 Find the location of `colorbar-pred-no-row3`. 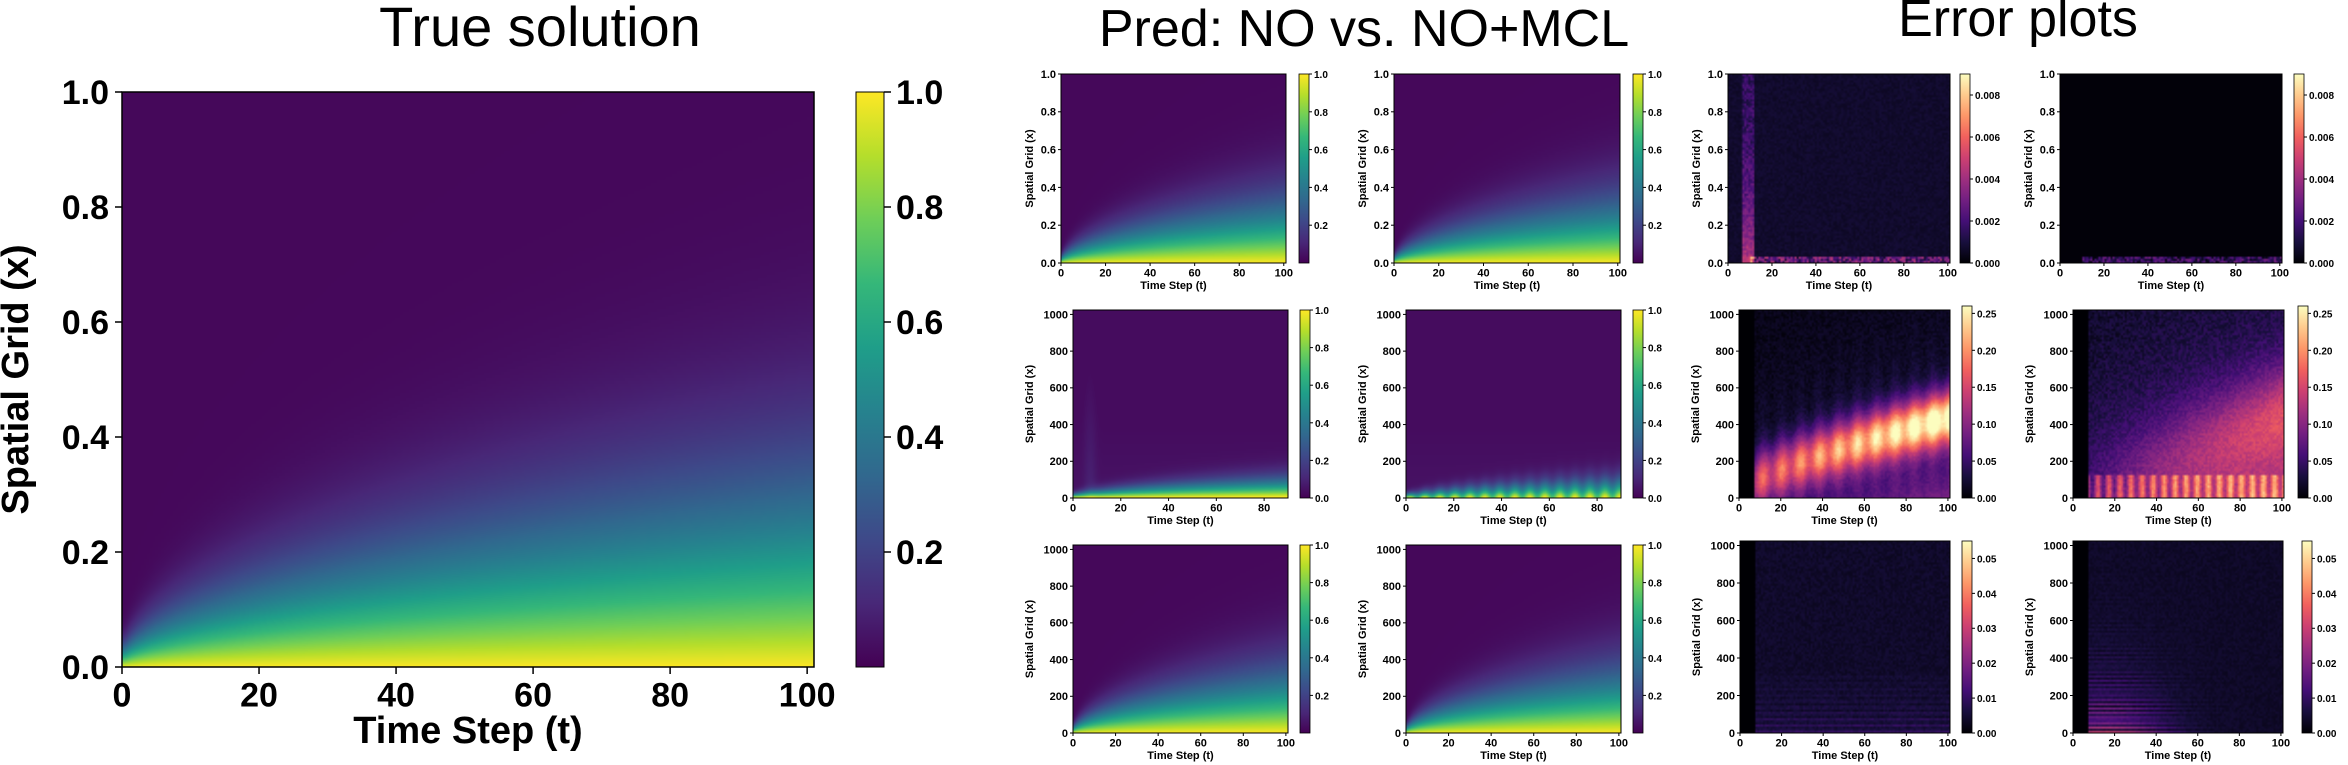

colorbar-pred-no-row3 is located at coordinates (1305, 639).